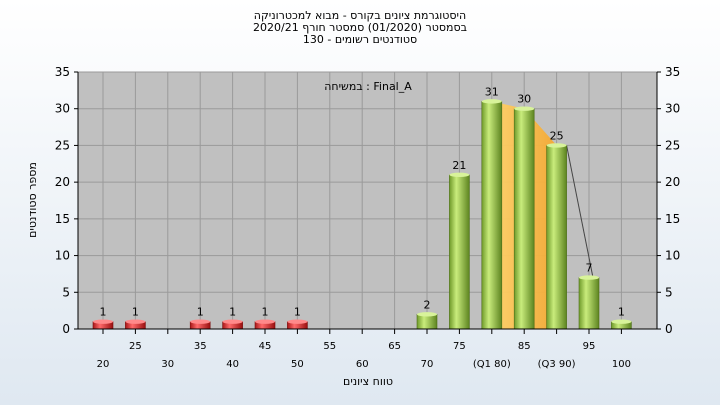 Image resolution: width=720 pixels, height=405 pixels. I want to click on bar-value-label: 31, so click(492, 91).